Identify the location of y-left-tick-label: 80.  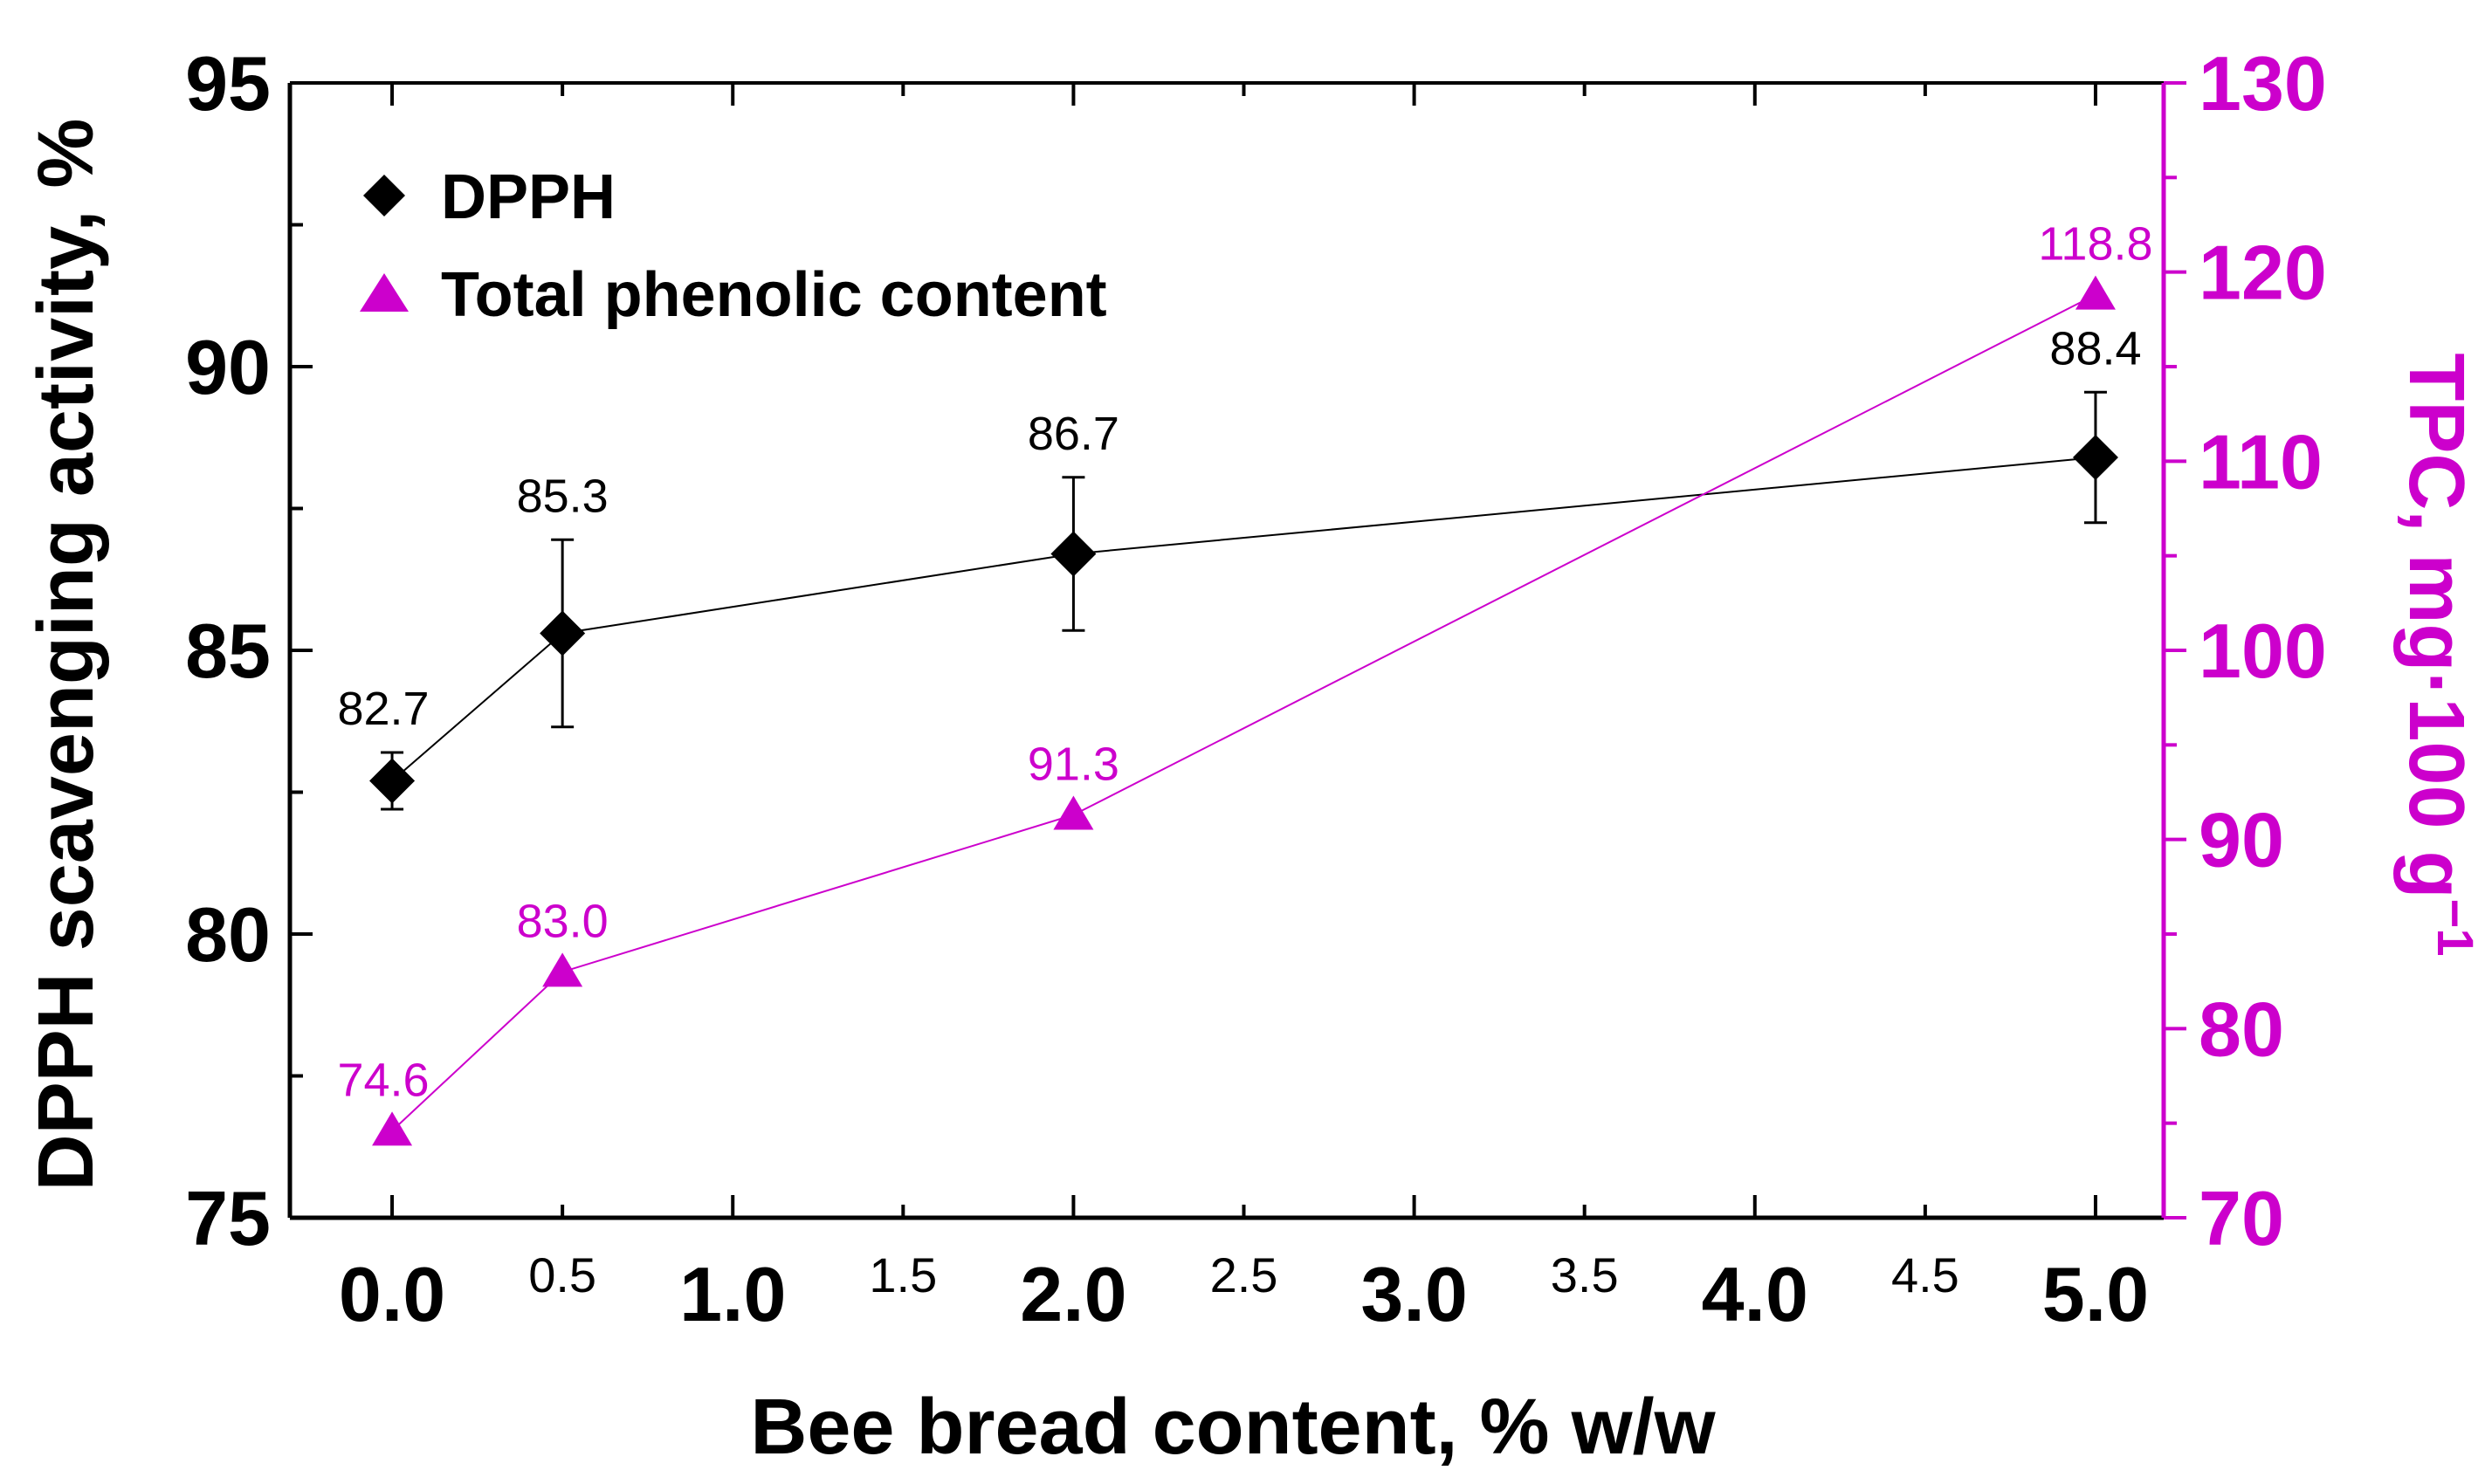
(228, 935).